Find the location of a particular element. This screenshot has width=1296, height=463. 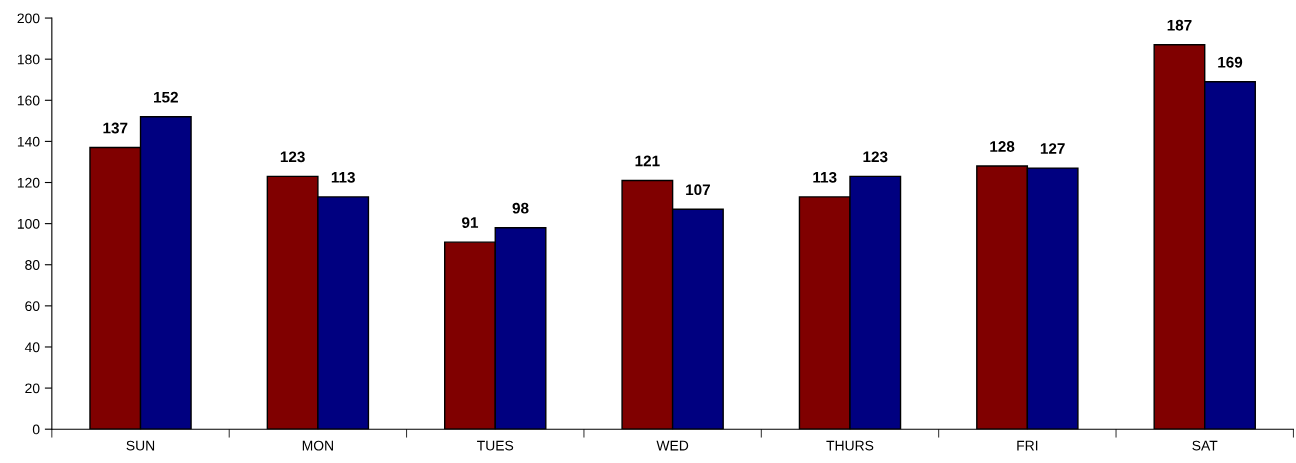

x-tick-label: MON is located at coordinates (317, 445).